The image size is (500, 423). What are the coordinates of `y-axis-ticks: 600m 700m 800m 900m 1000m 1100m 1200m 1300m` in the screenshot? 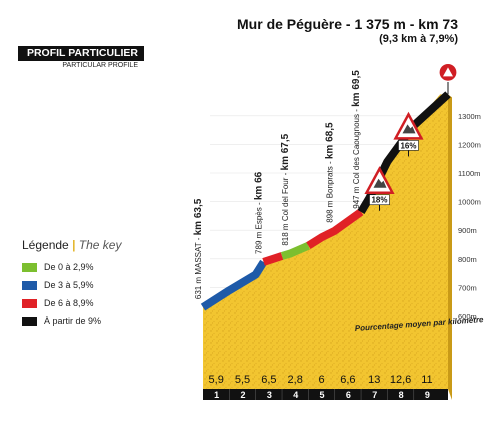 It's located at (469, 216).